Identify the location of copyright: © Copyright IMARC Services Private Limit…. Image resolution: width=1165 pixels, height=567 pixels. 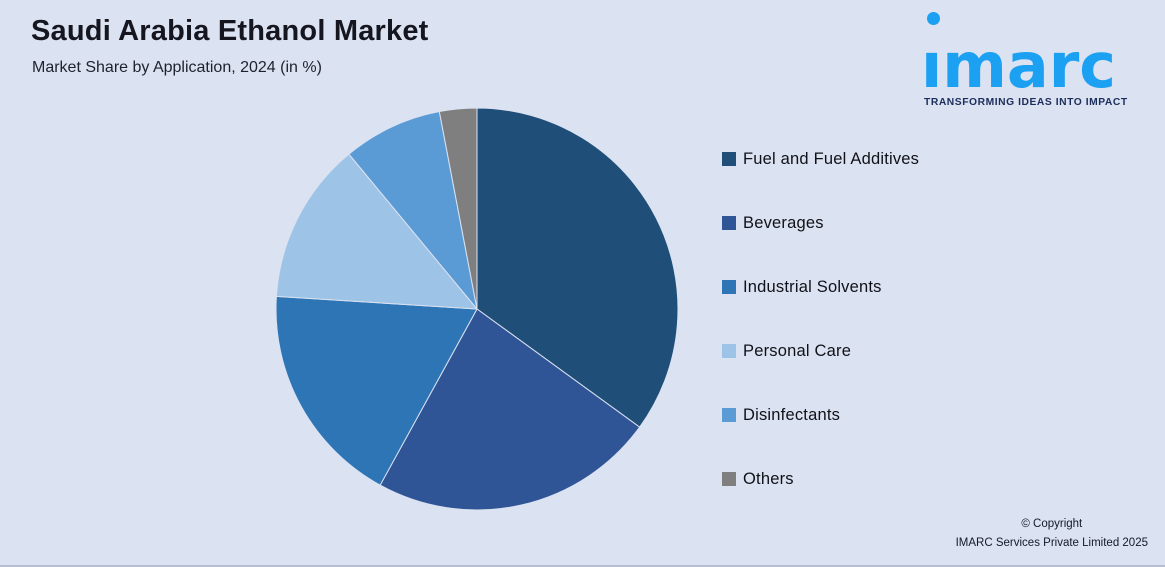
(1052, 534).